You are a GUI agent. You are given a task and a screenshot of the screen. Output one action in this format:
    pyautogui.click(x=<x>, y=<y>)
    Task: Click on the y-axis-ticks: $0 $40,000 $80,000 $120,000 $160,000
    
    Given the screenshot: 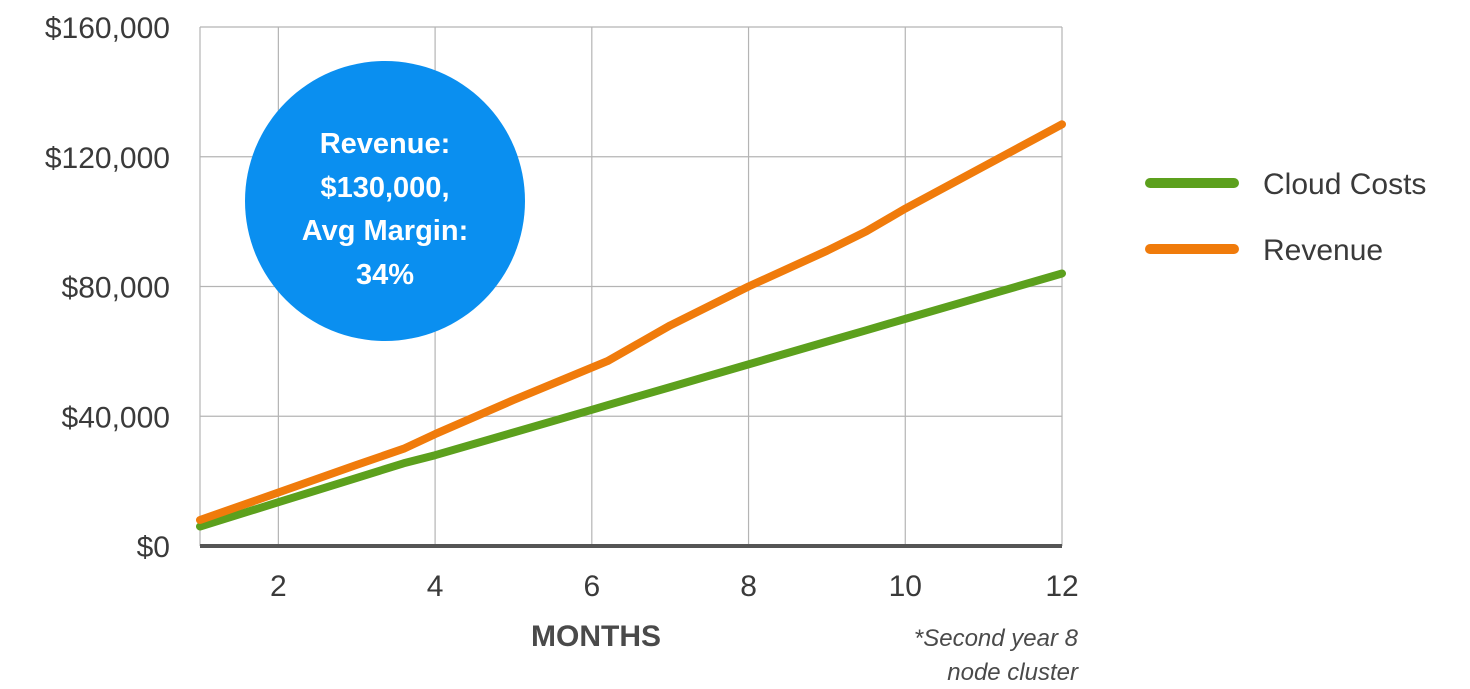 What is the action you would take?
    pyautogui.click(x=107, y=288)
    